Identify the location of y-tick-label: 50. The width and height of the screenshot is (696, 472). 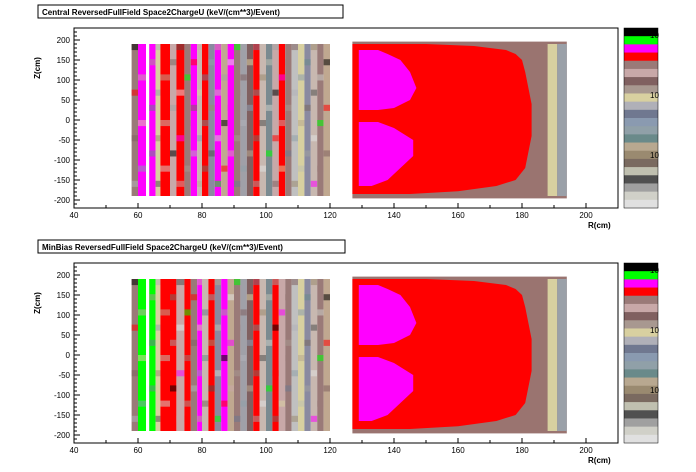
(65, 100).